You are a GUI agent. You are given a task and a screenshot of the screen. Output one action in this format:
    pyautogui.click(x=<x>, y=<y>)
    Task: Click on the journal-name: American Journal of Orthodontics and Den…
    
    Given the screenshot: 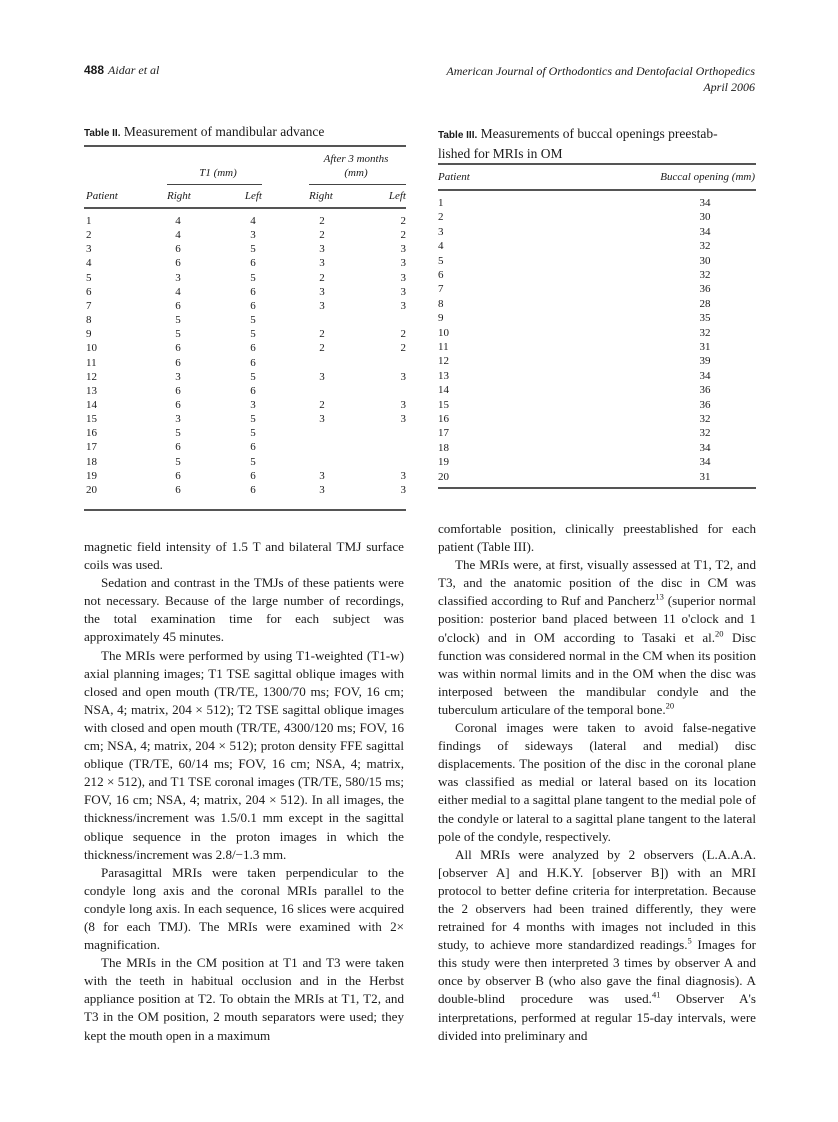 What is the action you would take?
    pyautogui.click(x=600, y=71)
    